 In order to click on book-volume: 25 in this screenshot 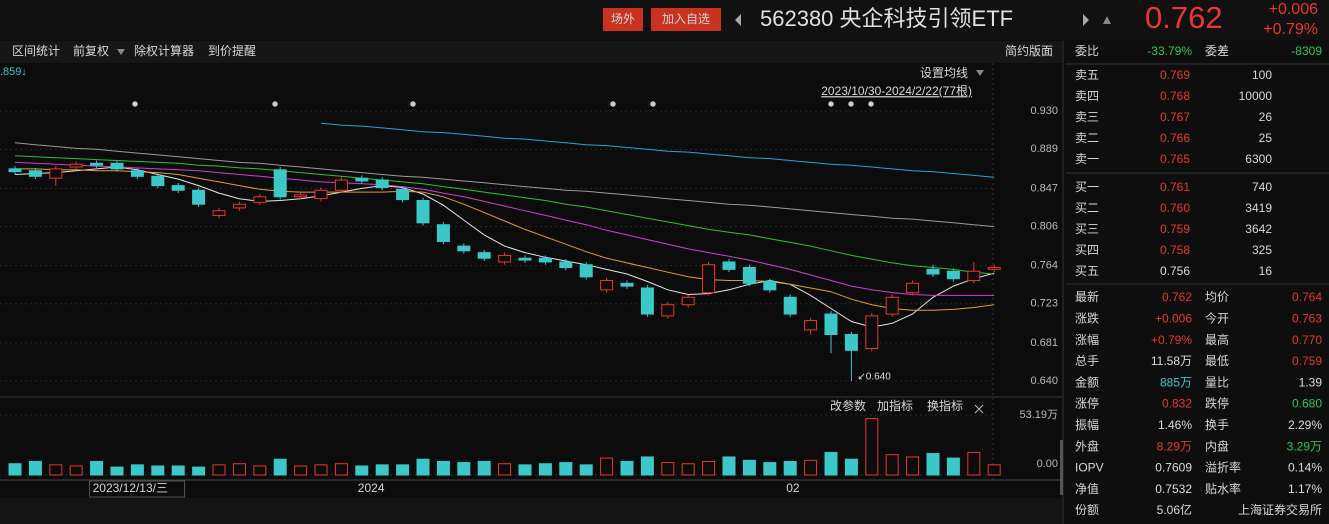, I will do `click(1266, 138)`.